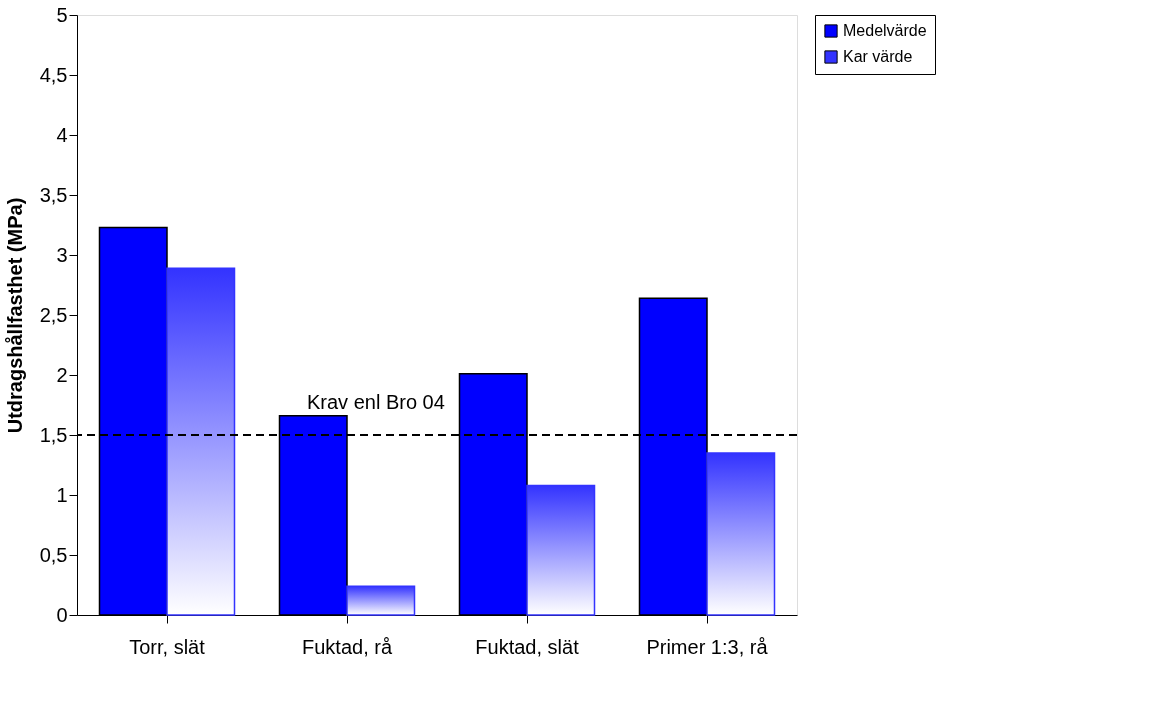 The height and width of the screenshot is (728, 1155). Describe the element at coordinates (53, 314) in the screenshot. I see `y-tick-label: 2,5` at that location.